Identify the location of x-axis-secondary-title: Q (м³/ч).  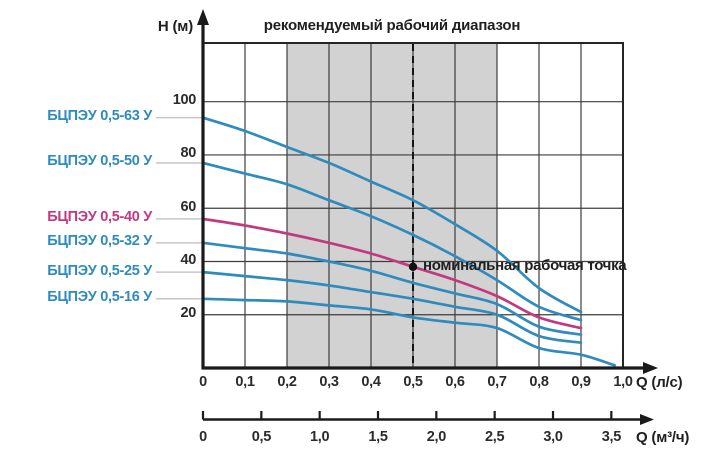
(663, 437).